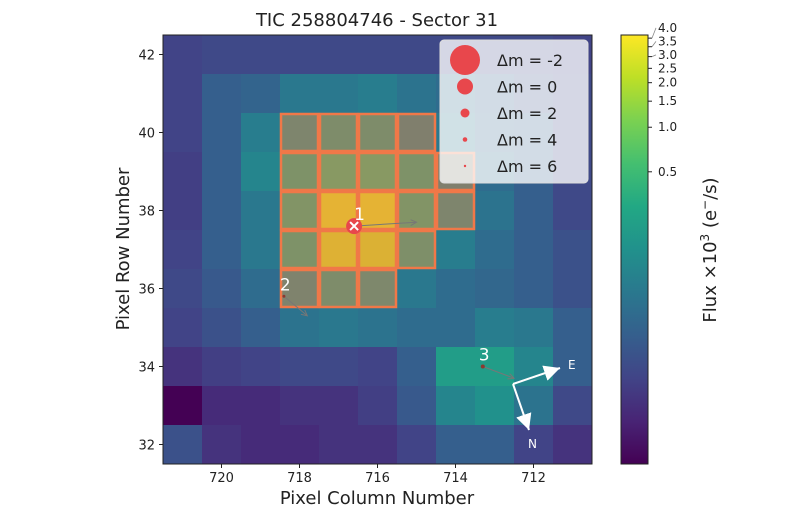 The height and width of the screenshot is (528, 800). What do you see at coordinates (527, 87) in the screenshot?
I see `legend-label: Δm = 0` at bounding box center [527, 87].